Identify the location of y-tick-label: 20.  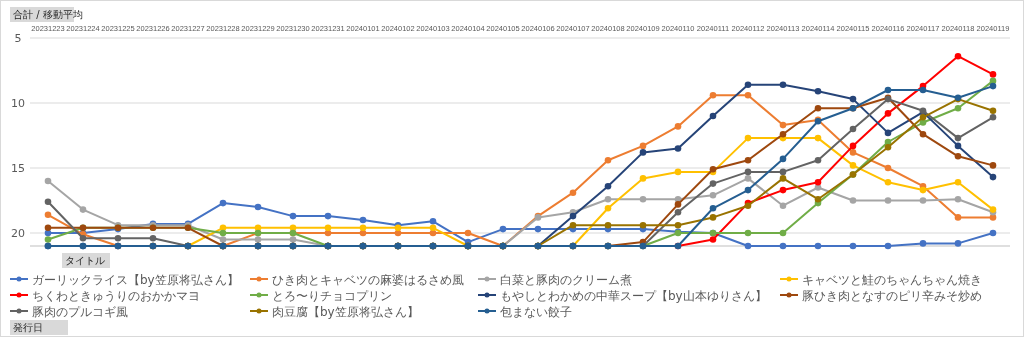
(18, 233).